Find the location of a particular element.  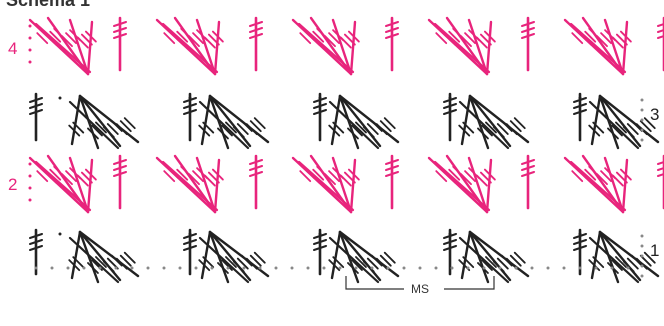

row-number-1: 1 is located at coordinates (654, 250).